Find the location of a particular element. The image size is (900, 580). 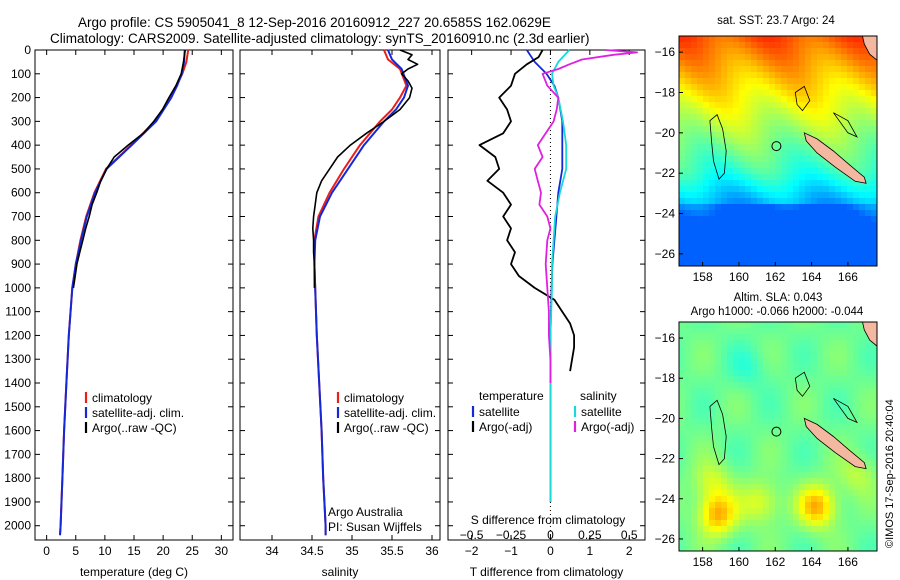

x-axis-label: temperature (deg C) is located at coordinates (134, 572).